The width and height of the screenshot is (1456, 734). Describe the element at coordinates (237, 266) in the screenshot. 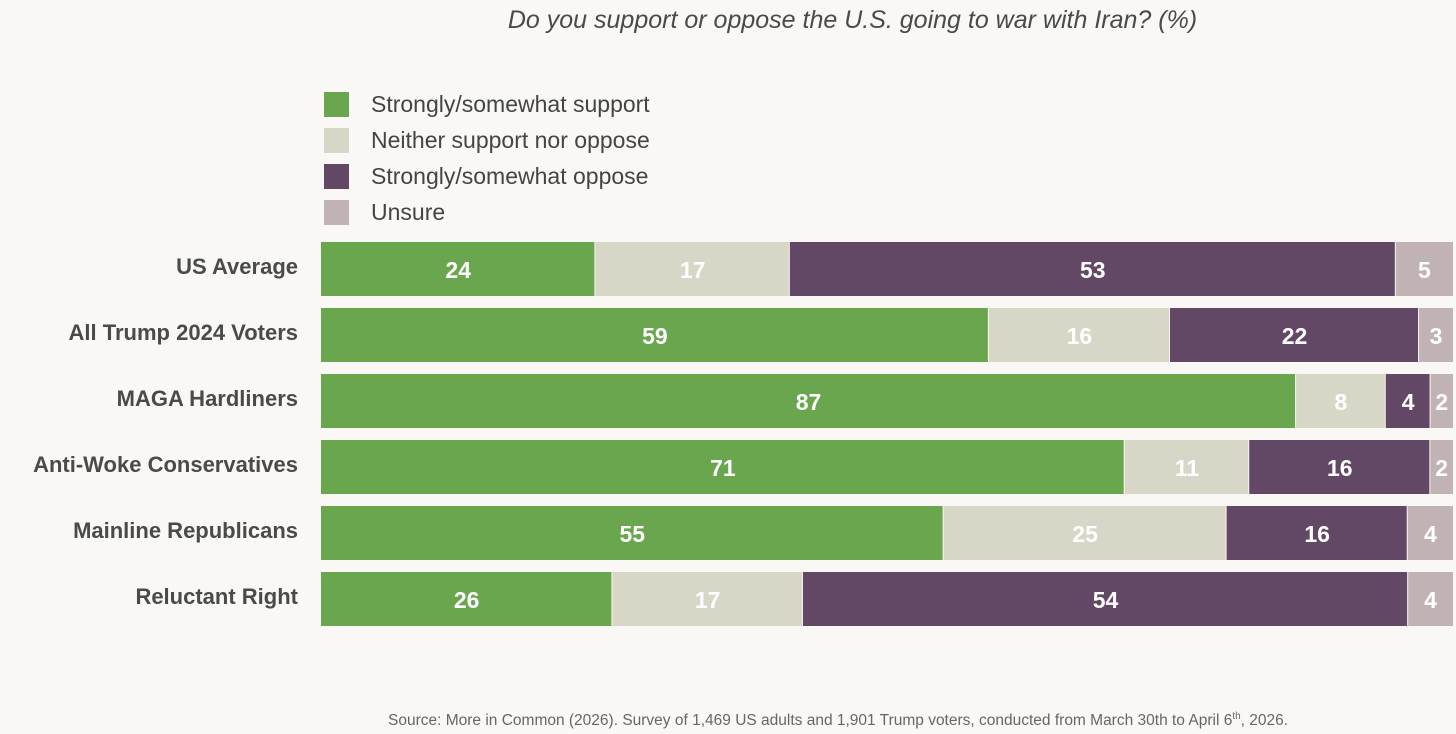

I see `category-label: US Average` at that location.